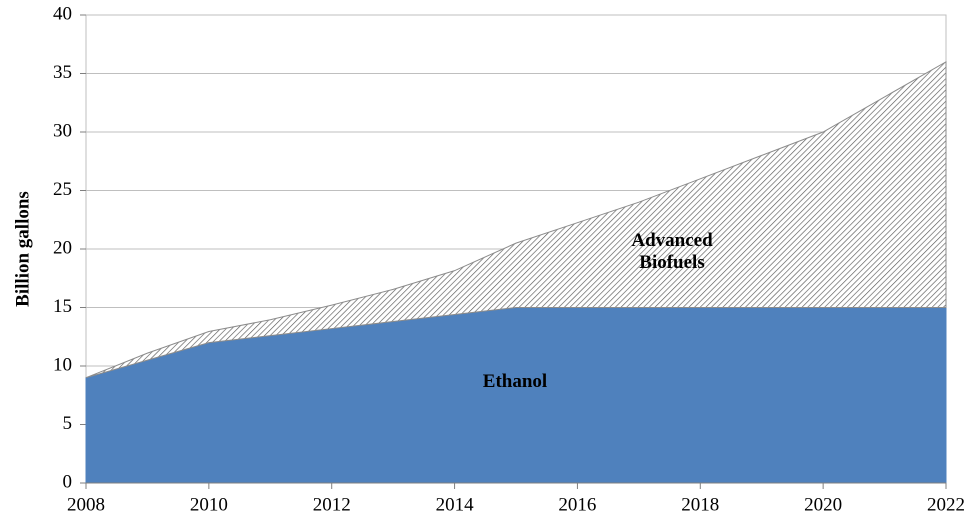  I want to click on y-tick-label: 30, so click(62, 130).